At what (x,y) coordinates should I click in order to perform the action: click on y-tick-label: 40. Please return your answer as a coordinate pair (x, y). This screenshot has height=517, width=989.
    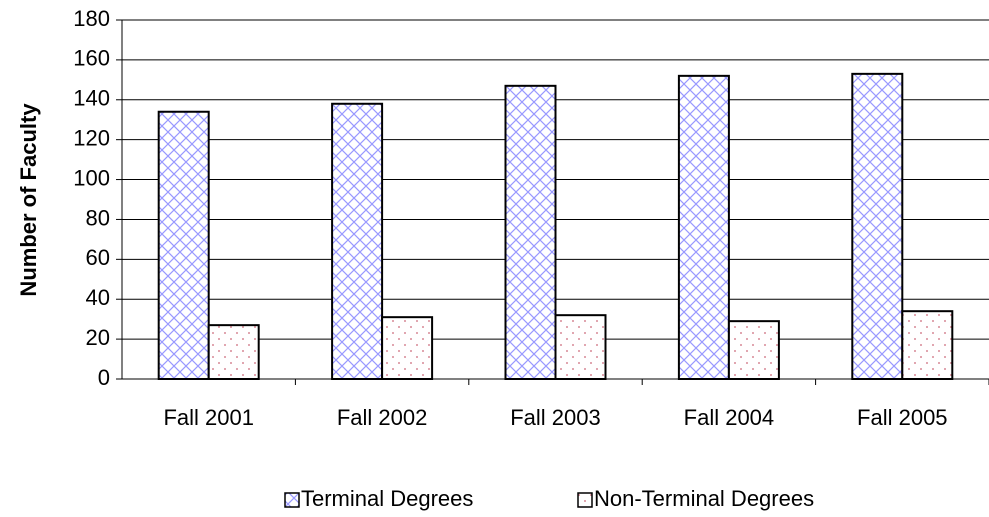
    Looking at the image, I should click on (98, 297).